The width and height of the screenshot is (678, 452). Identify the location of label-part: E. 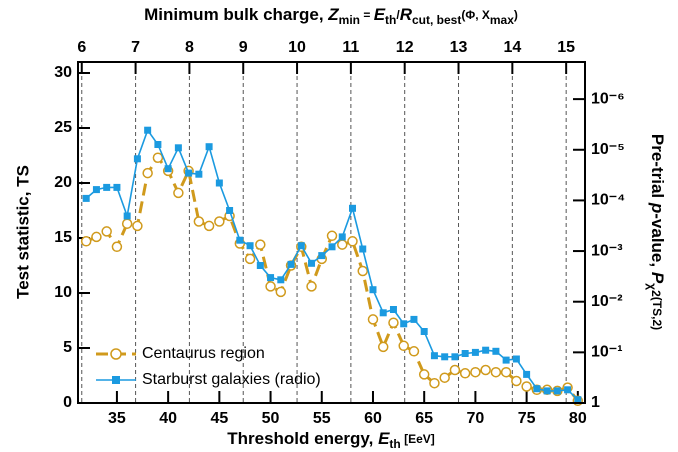
(380, 14).